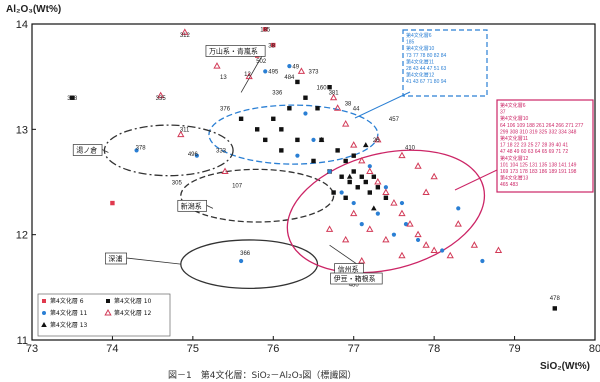 This screenshot has height=382, width=600. I want to click on callout-line: 第4文化層12, so click(514, 158).